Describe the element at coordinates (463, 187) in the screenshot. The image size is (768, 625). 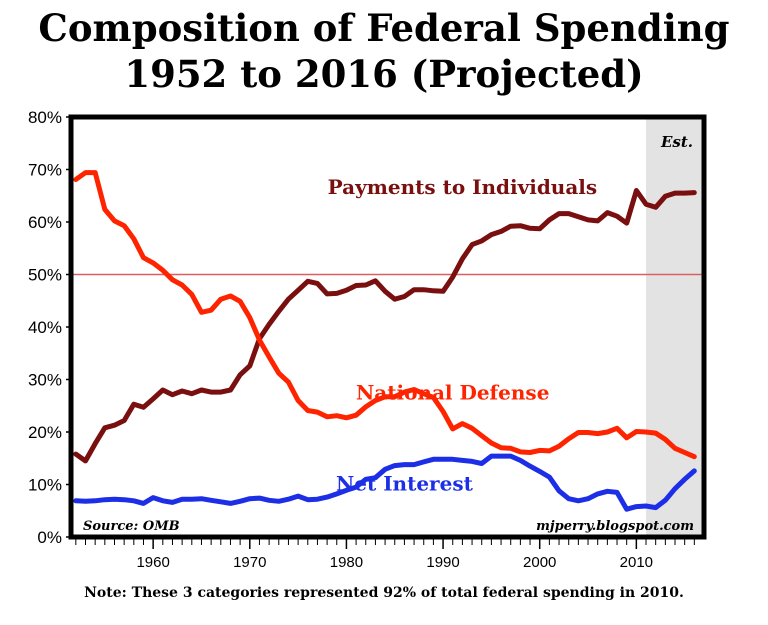
I see `series-label-payments: Payments to Individuals` at that location.